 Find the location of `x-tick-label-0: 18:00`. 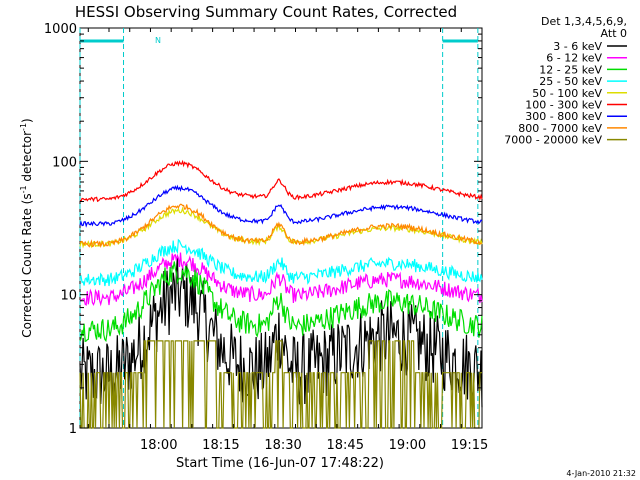

x-tick-label-0: 18:00 is located at coordinates (158, 445).